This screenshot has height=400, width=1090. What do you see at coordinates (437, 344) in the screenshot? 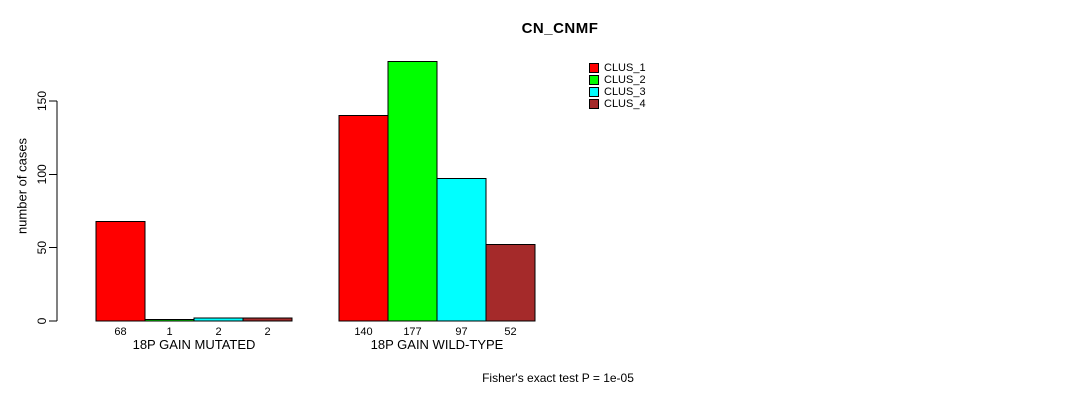
I see `group-label: 18P GAIN WILD-TYPE` at bounding box center [437, 344].